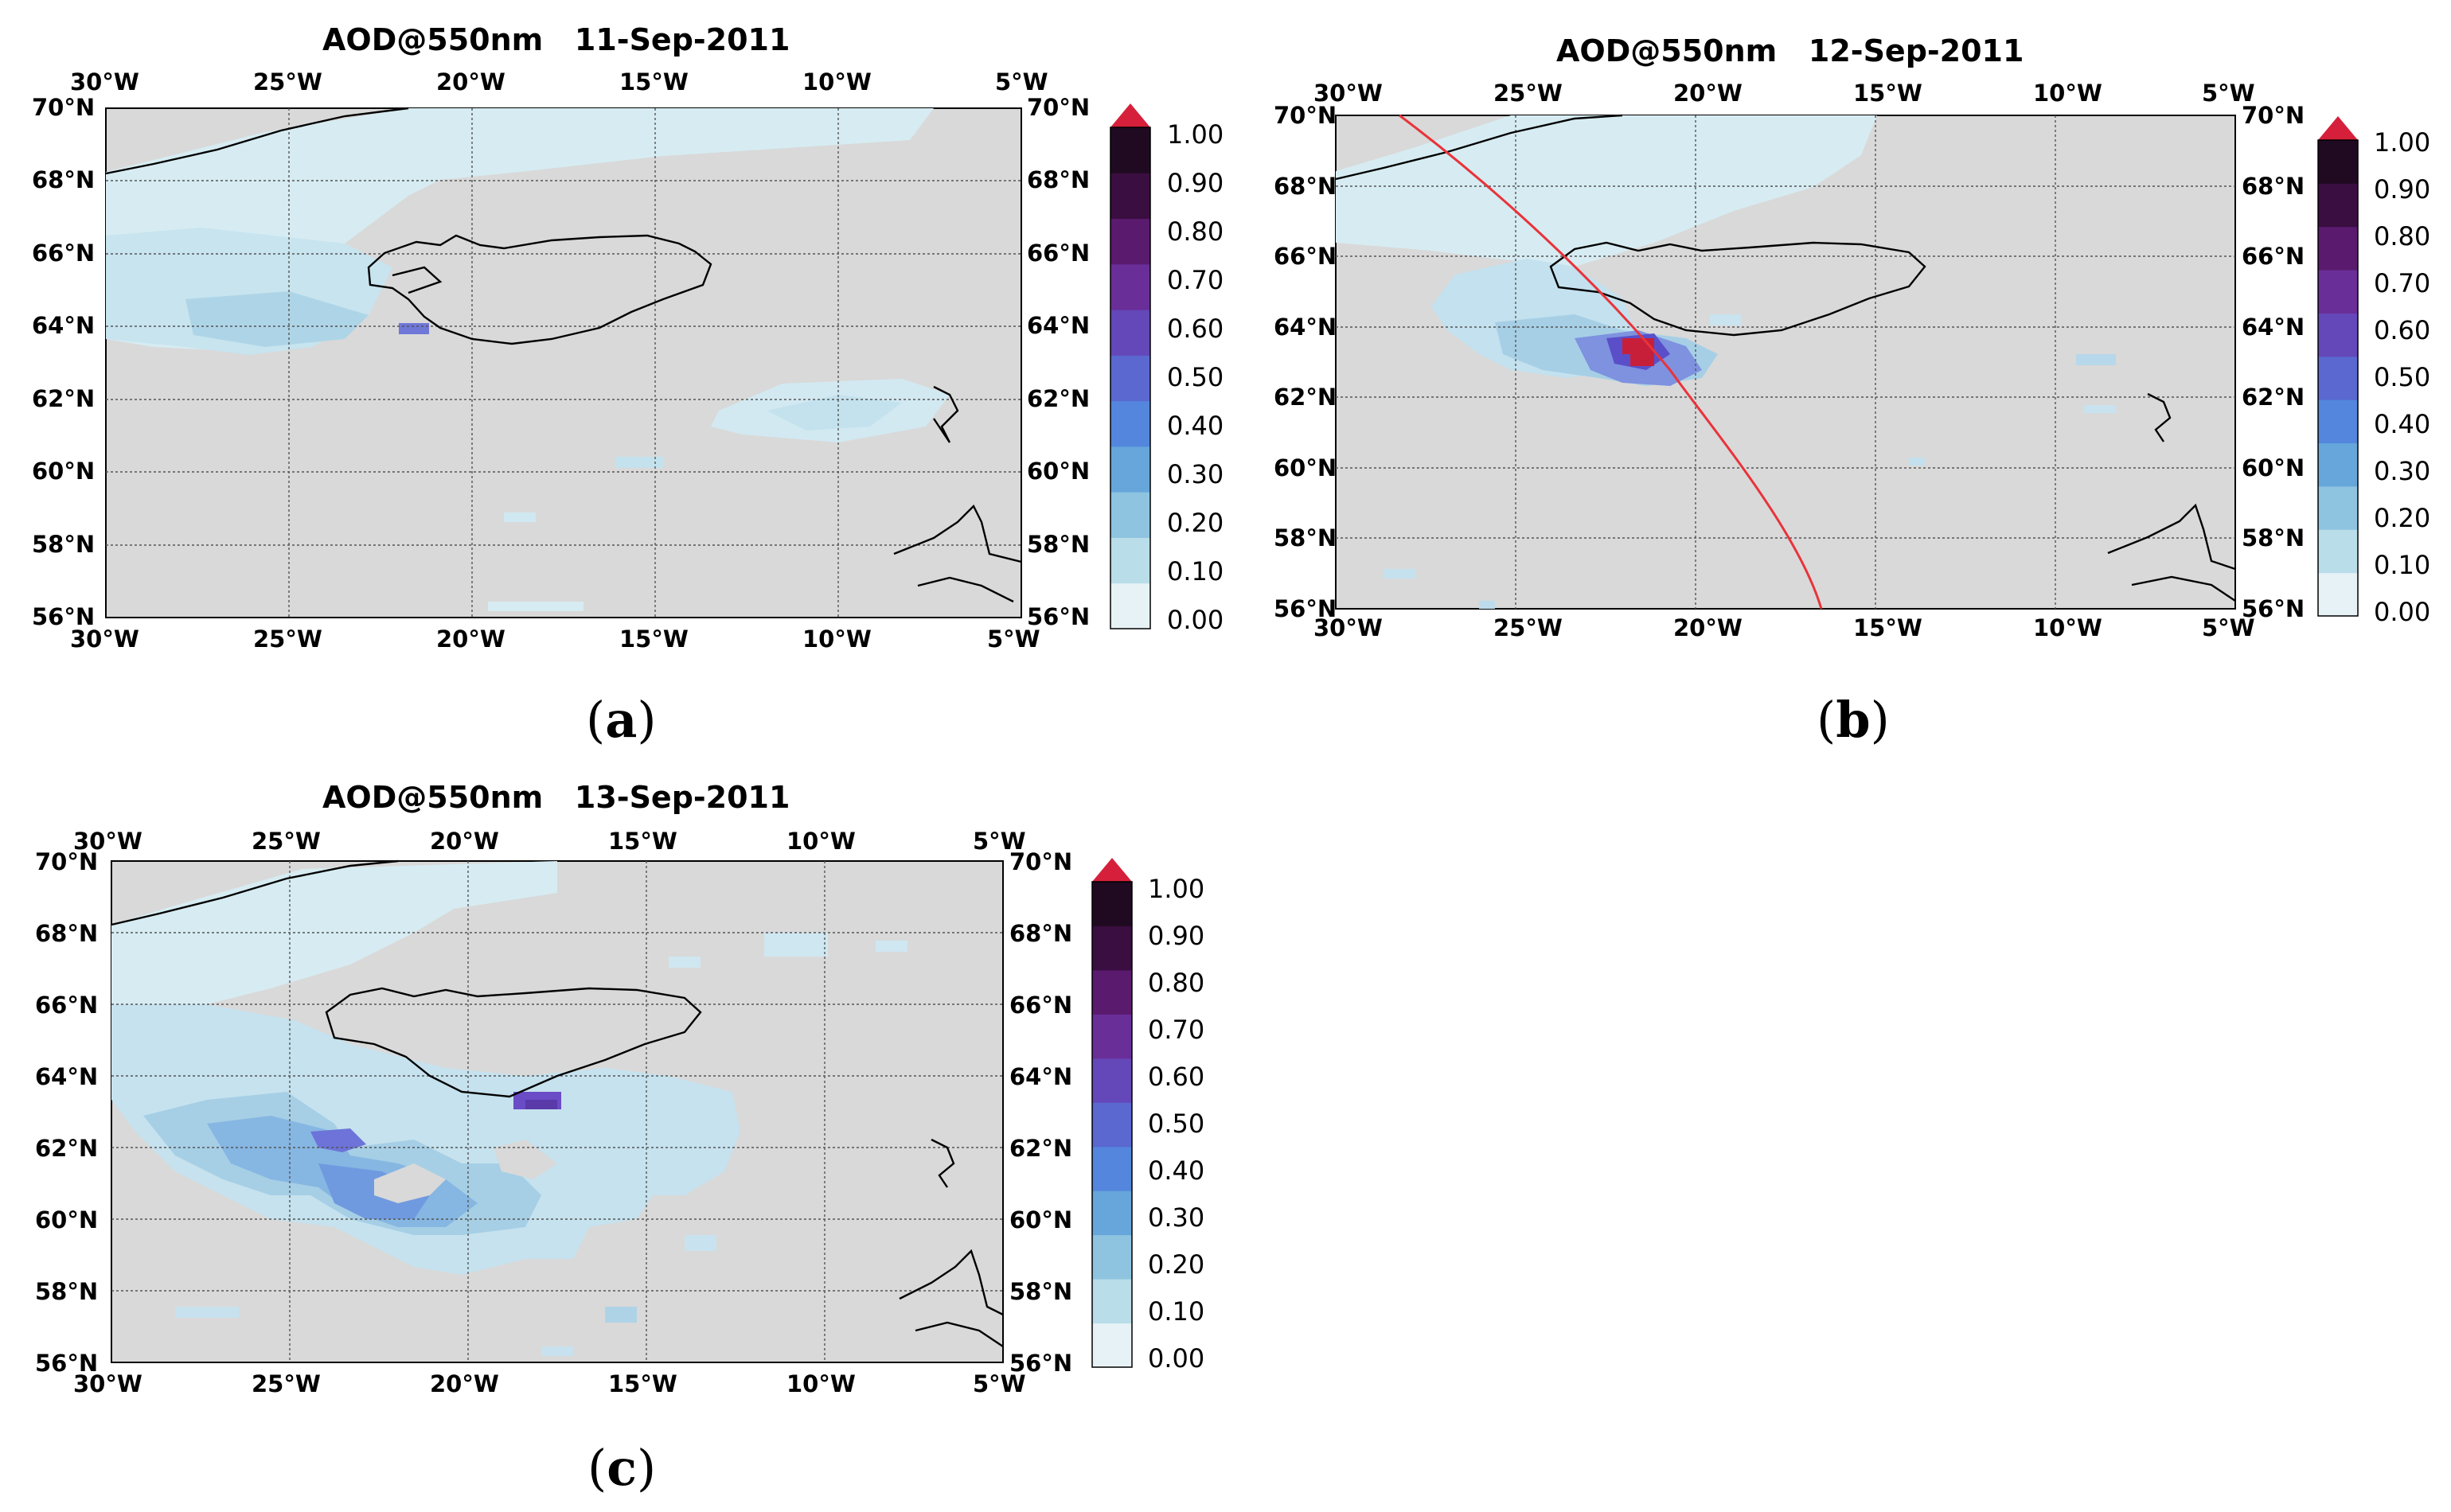 This screenshot has height=1512, width=2451. I want to click on left-lat-label: 64°N, so click(1305, 327).